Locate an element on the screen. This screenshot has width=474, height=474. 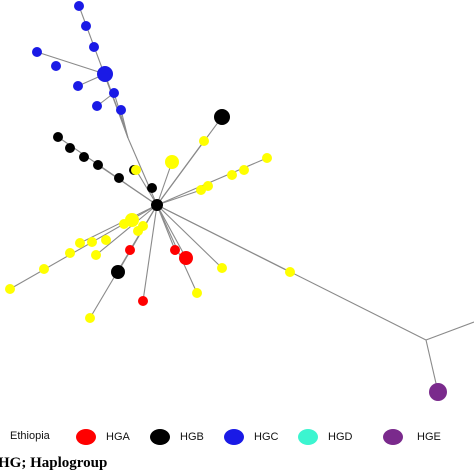
footnote: HG; Haplogroup is located at coordinates (54, 463).